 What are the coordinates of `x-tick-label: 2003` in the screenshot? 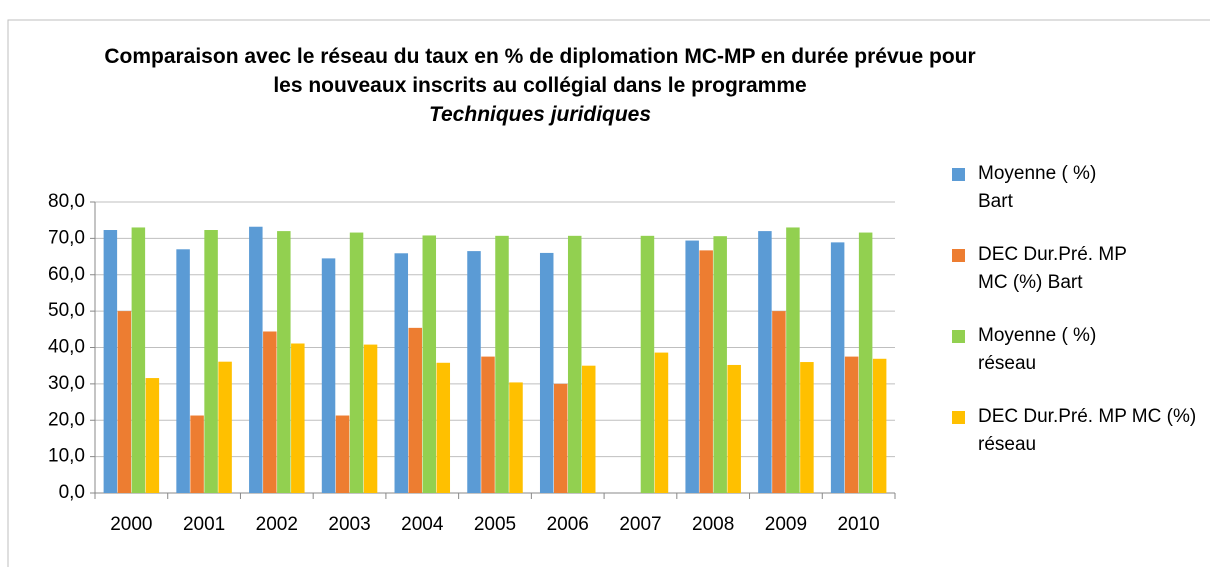 It's located at (349, 524).